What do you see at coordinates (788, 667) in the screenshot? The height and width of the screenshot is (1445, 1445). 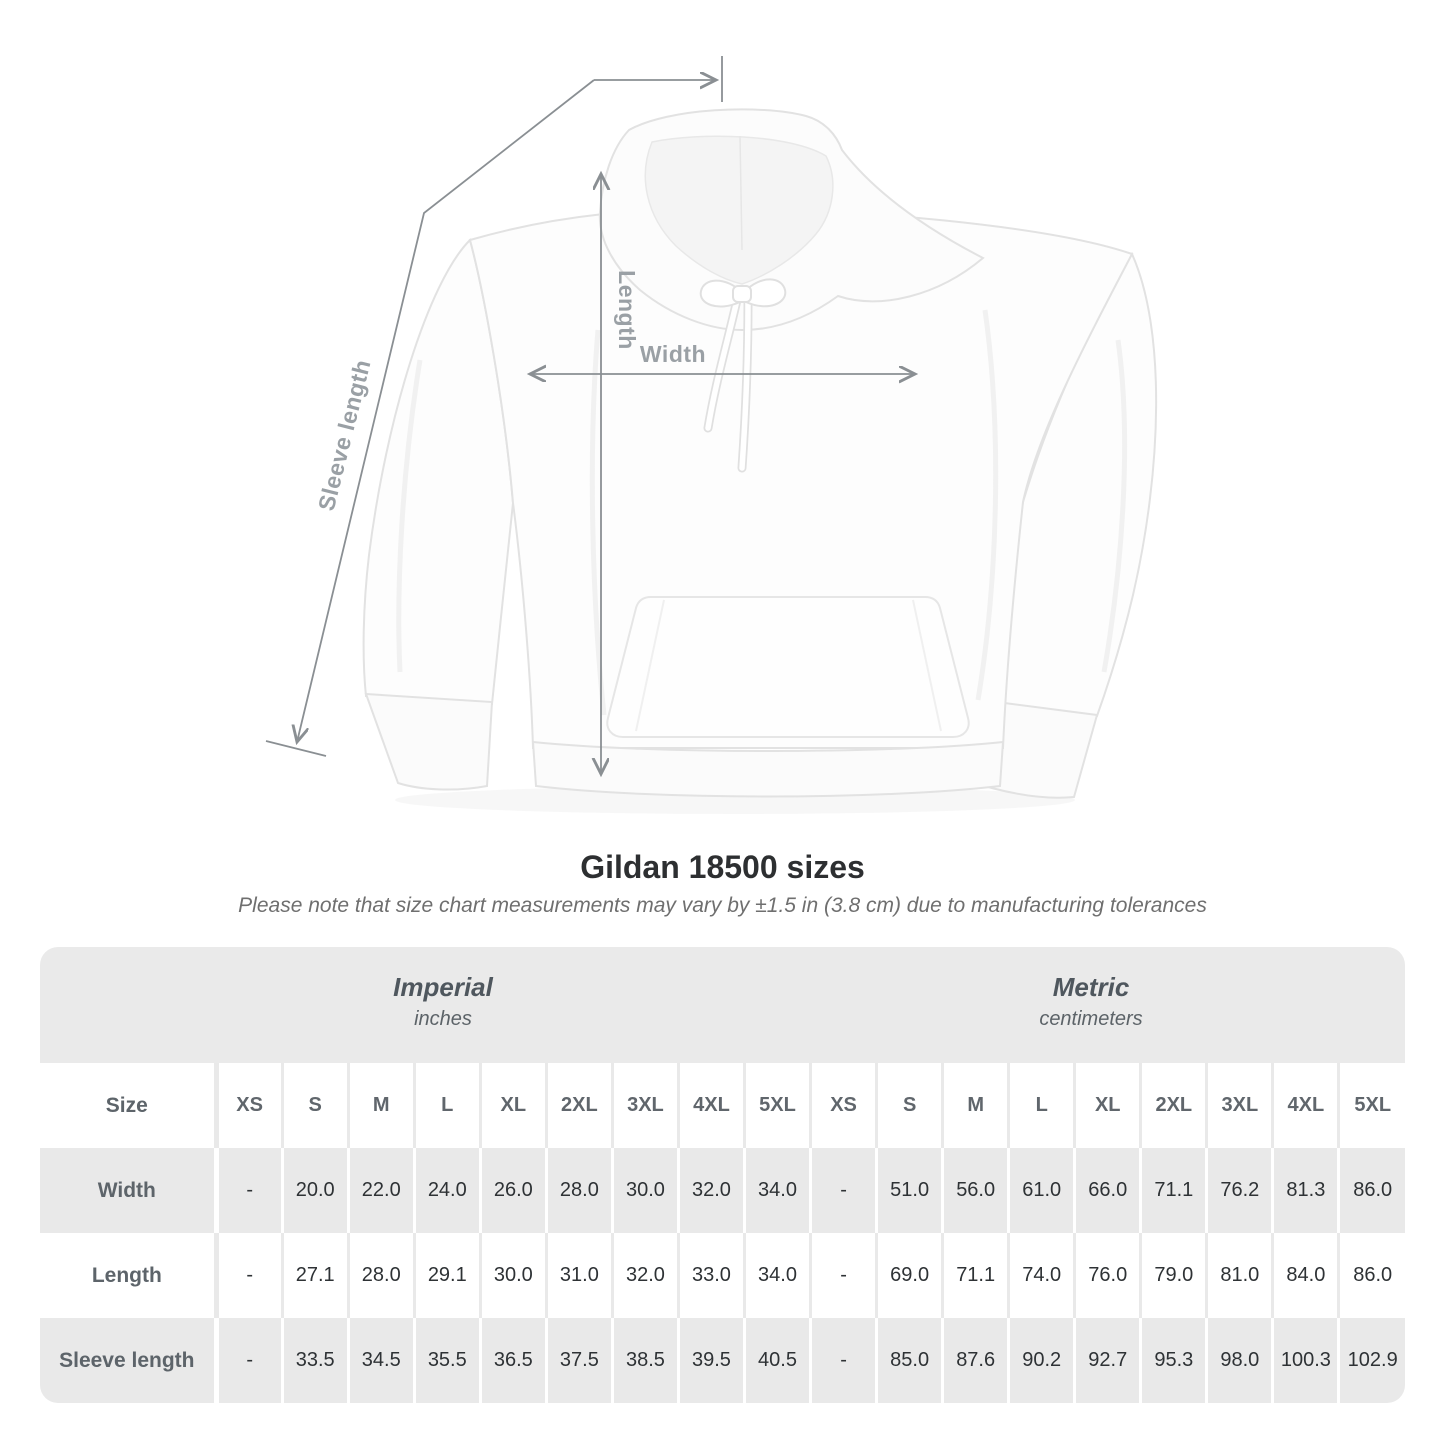 I see `hoodie-pocket` at bounding box center [788, 667].